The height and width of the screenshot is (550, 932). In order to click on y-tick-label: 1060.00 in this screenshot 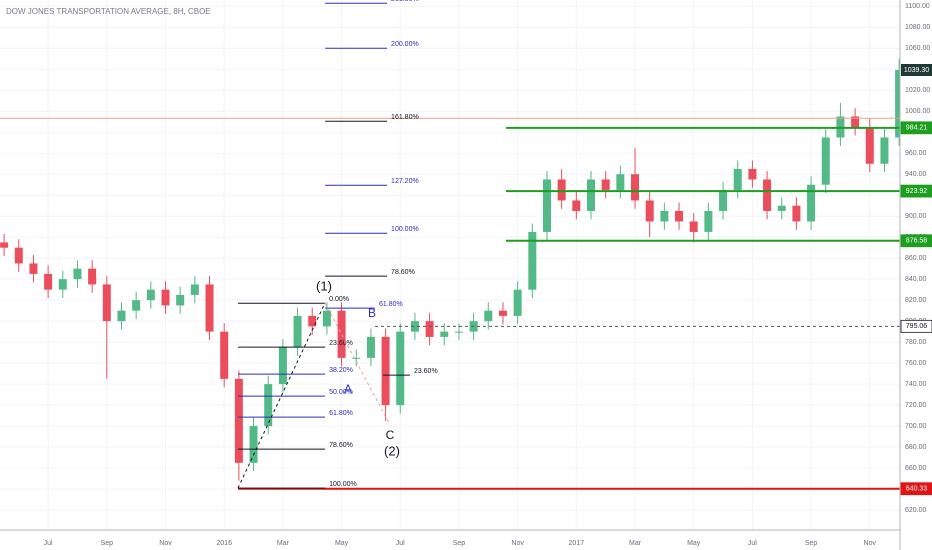, I will do `click(917, 48)`.